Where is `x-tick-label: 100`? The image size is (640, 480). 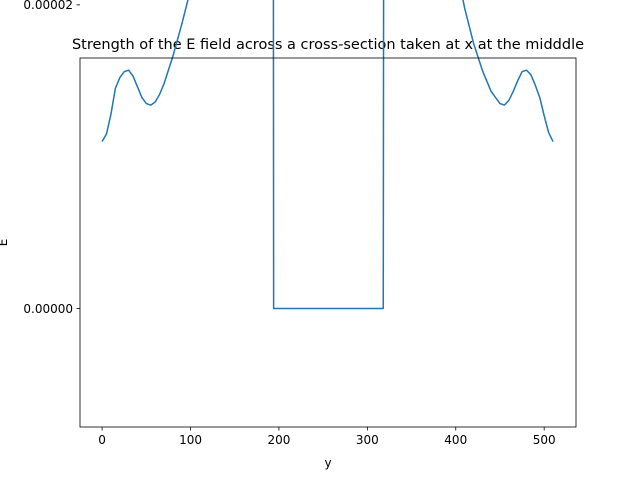 x-tick-label: 100 is located at coordinates (190, 440).